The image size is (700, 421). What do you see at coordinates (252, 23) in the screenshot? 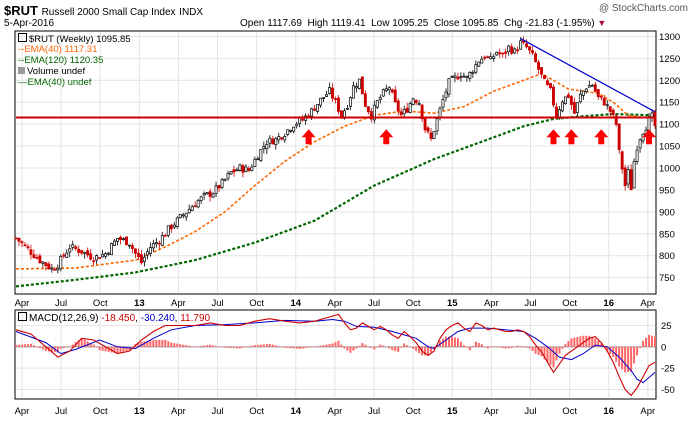
I see `open-label: Open` at bounding box center [252, 23].